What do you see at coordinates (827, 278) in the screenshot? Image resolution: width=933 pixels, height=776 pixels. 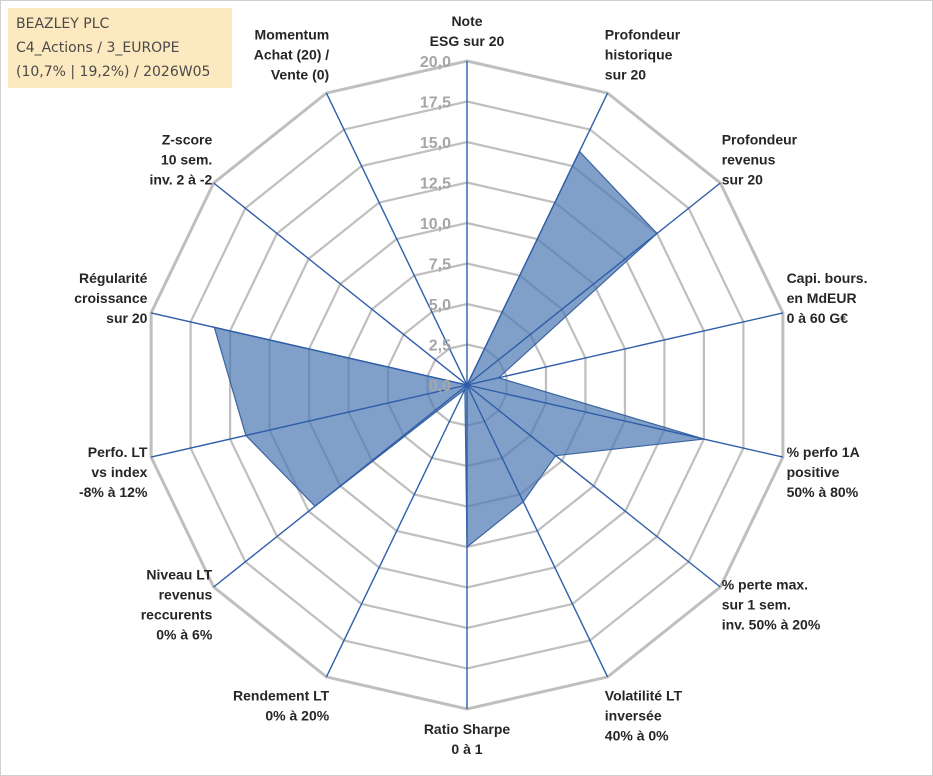 I see `category-label-3-line-0: Capi. bours.` at bounding box center [827, 278].